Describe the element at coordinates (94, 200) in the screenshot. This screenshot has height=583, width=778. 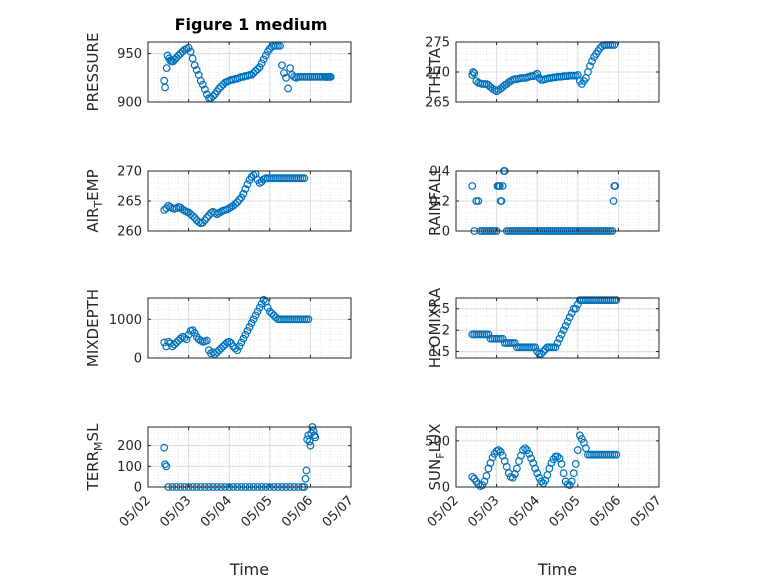
I see `y-axis-label: AIRTEMP` at that location.